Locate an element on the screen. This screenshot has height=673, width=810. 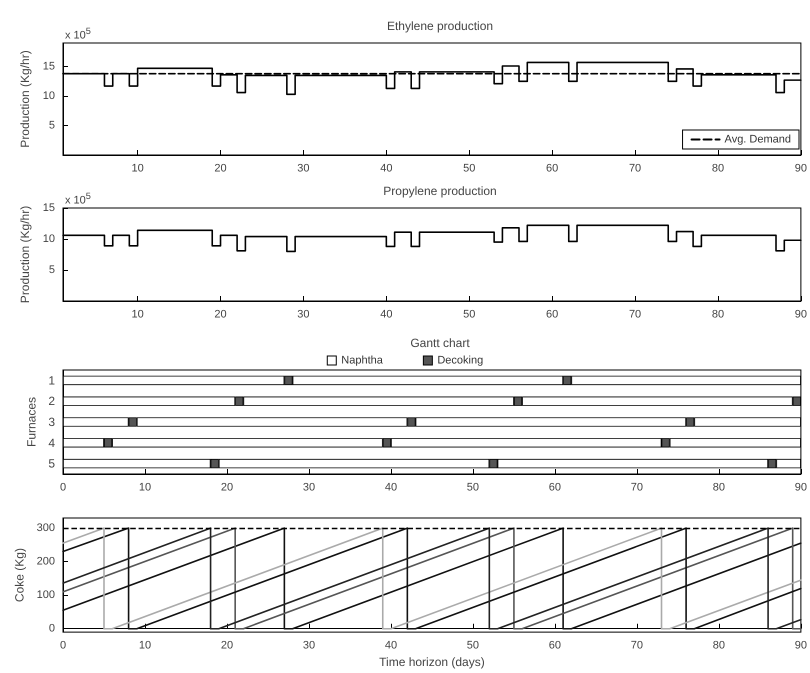
x-axis-title: Time horizon (days) is located at coordinates (432, 662).